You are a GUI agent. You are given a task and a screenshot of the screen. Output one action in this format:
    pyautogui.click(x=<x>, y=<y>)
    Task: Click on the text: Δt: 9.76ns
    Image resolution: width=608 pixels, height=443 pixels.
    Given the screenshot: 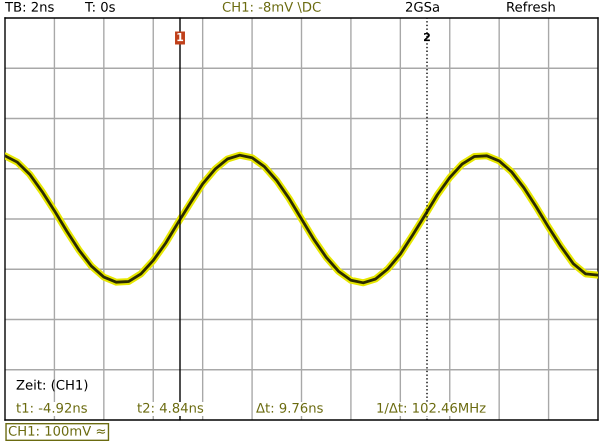 What is the action you would take?
    pyautogui.click(x=289, y=407)
    